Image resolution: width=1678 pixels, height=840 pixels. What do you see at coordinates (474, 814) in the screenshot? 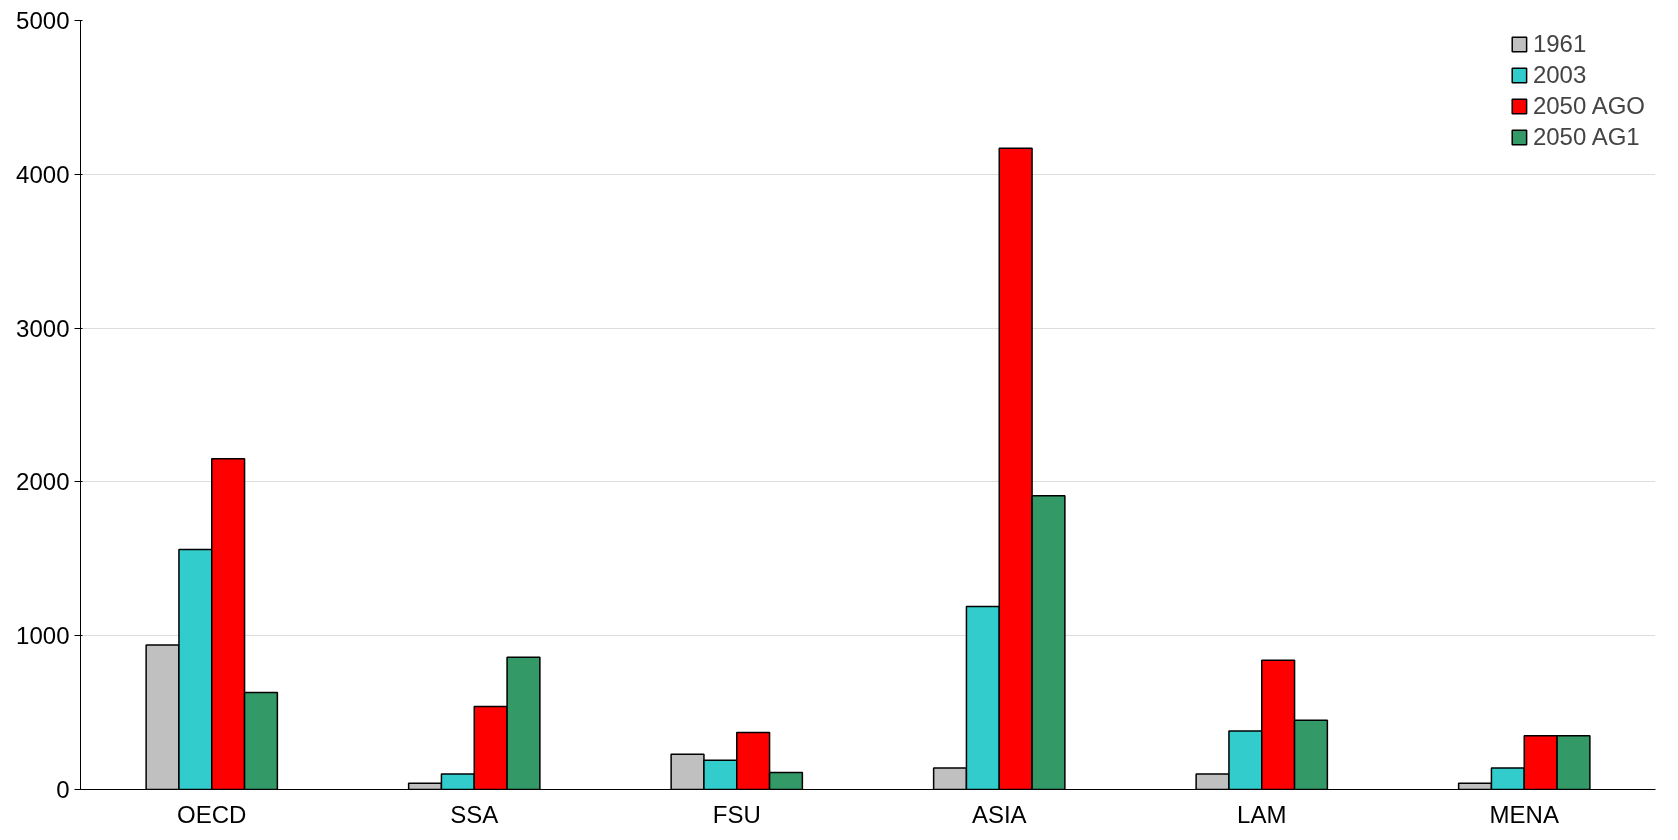
I see `x-tick-label: SSA` at bounding box center [474, 814].